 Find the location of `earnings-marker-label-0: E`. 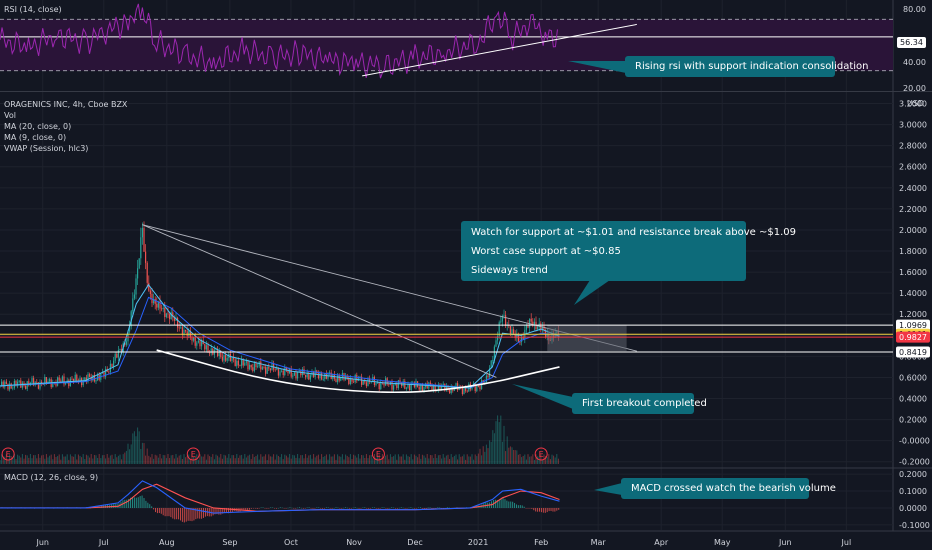

earnings-marker-label-0: E is located at coordinates (8, 454).